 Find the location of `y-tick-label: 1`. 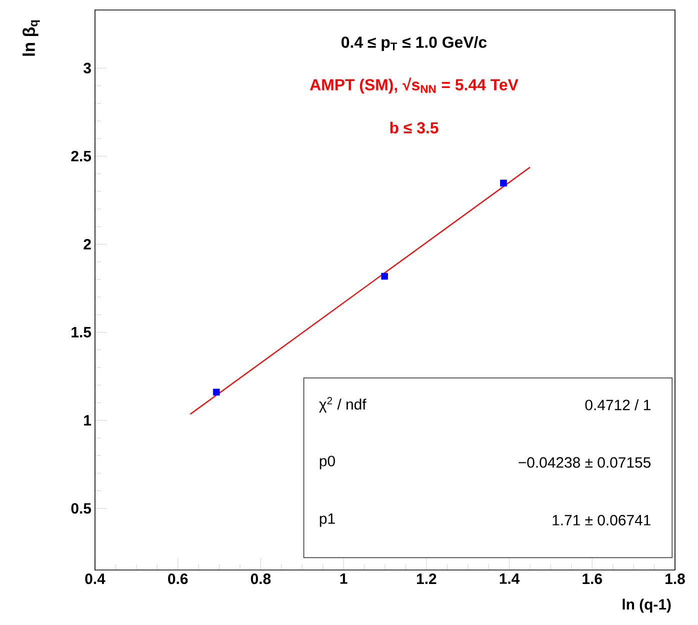

y-tick-label: 1 is located at coordinates (88, 420).